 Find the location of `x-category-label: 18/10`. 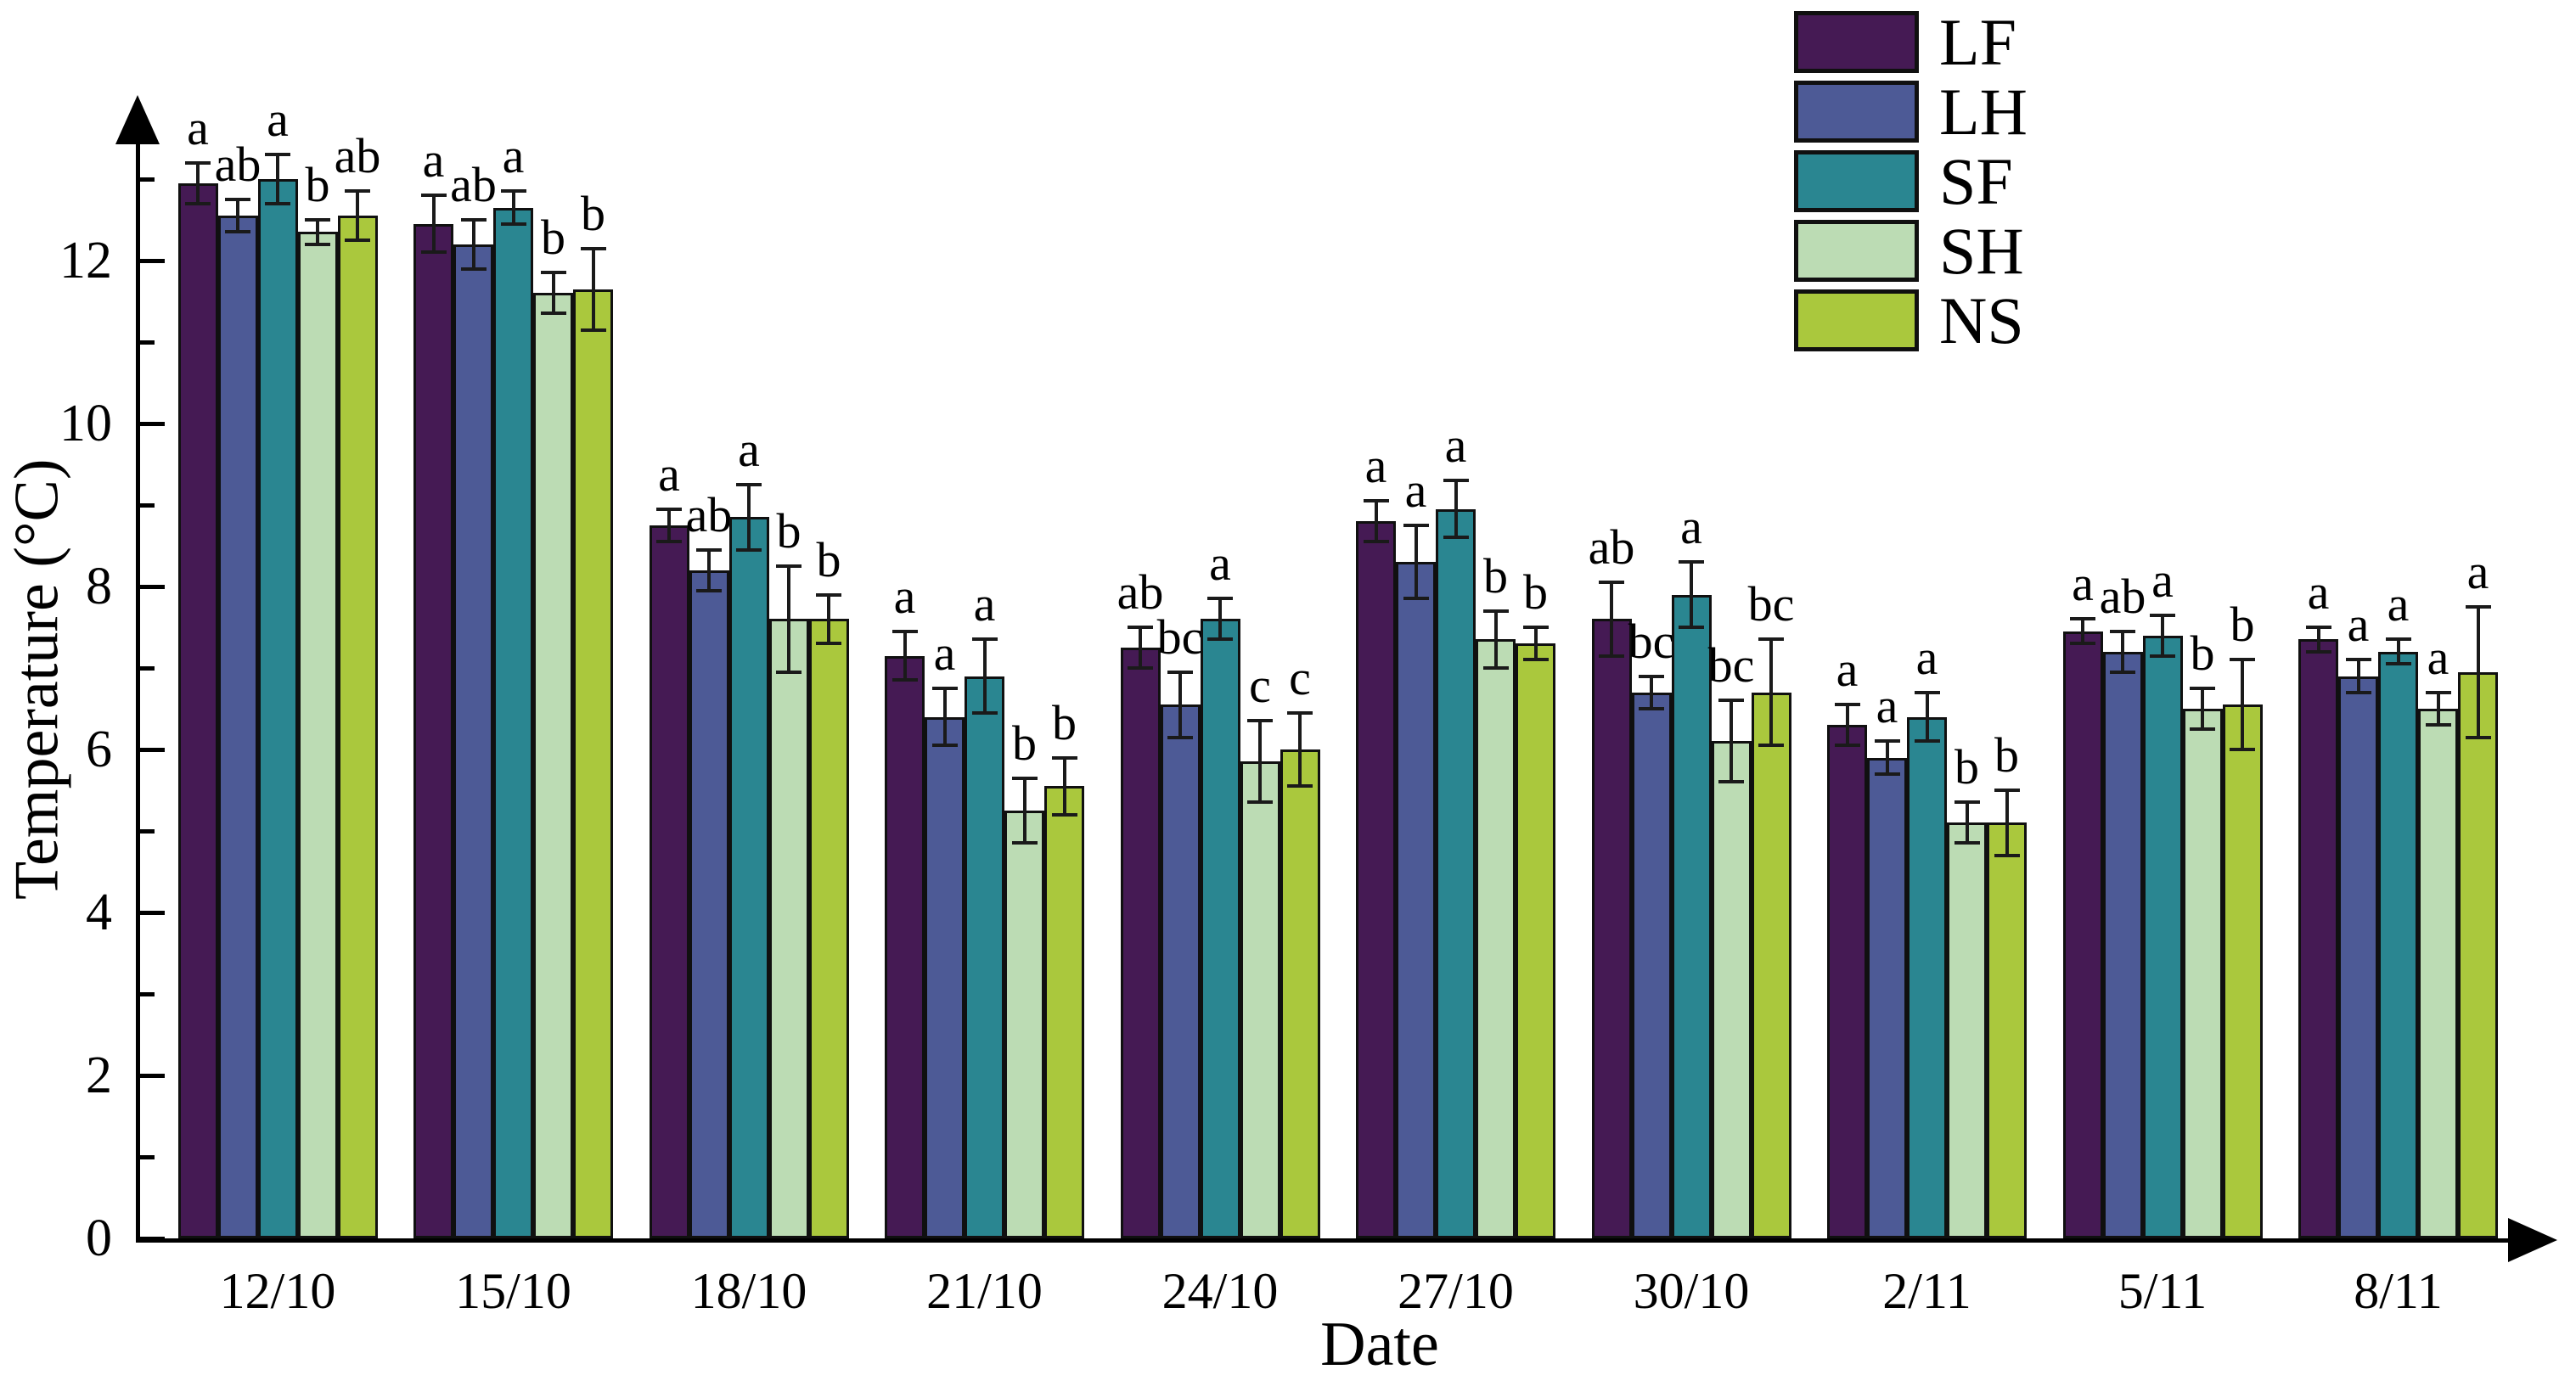

x-category-label: 18/10 is located at coordinates (748, 1291).